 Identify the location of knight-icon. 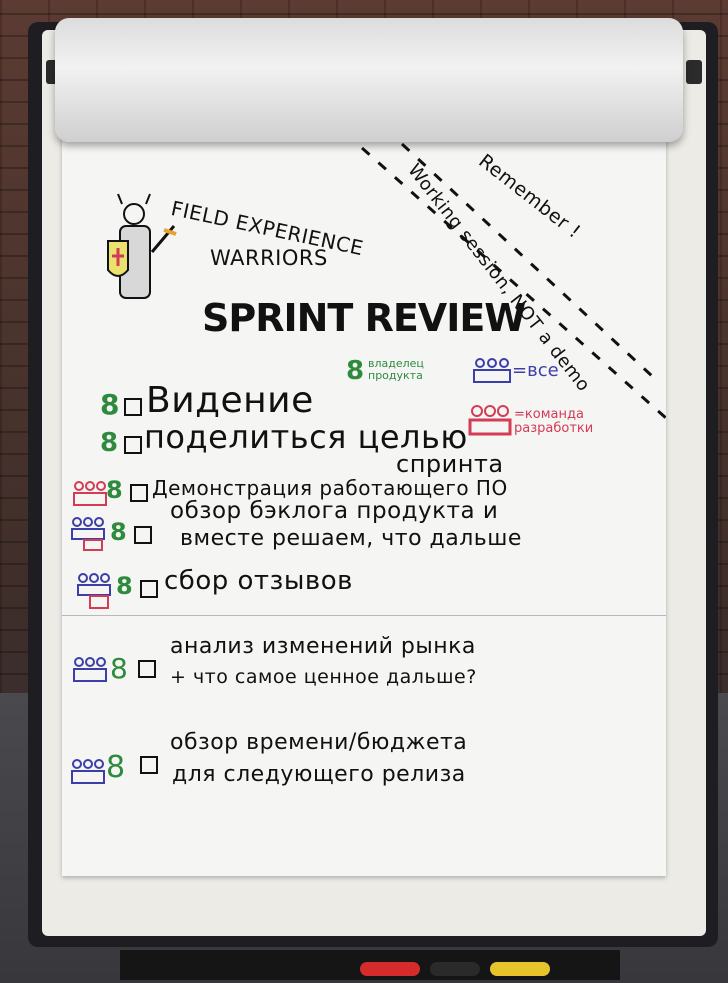
(142, 246).